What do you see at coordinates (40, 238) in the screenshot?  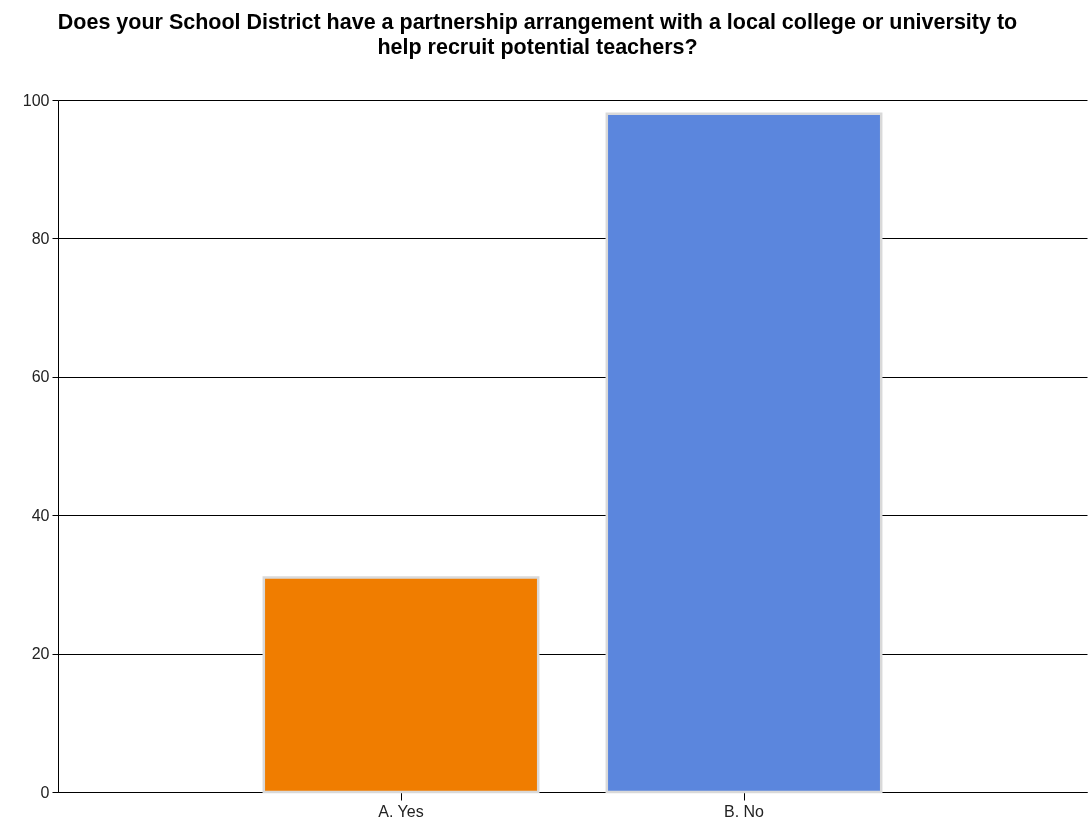 I see `y-tick-label: 80` at bounding box center [40, 238].